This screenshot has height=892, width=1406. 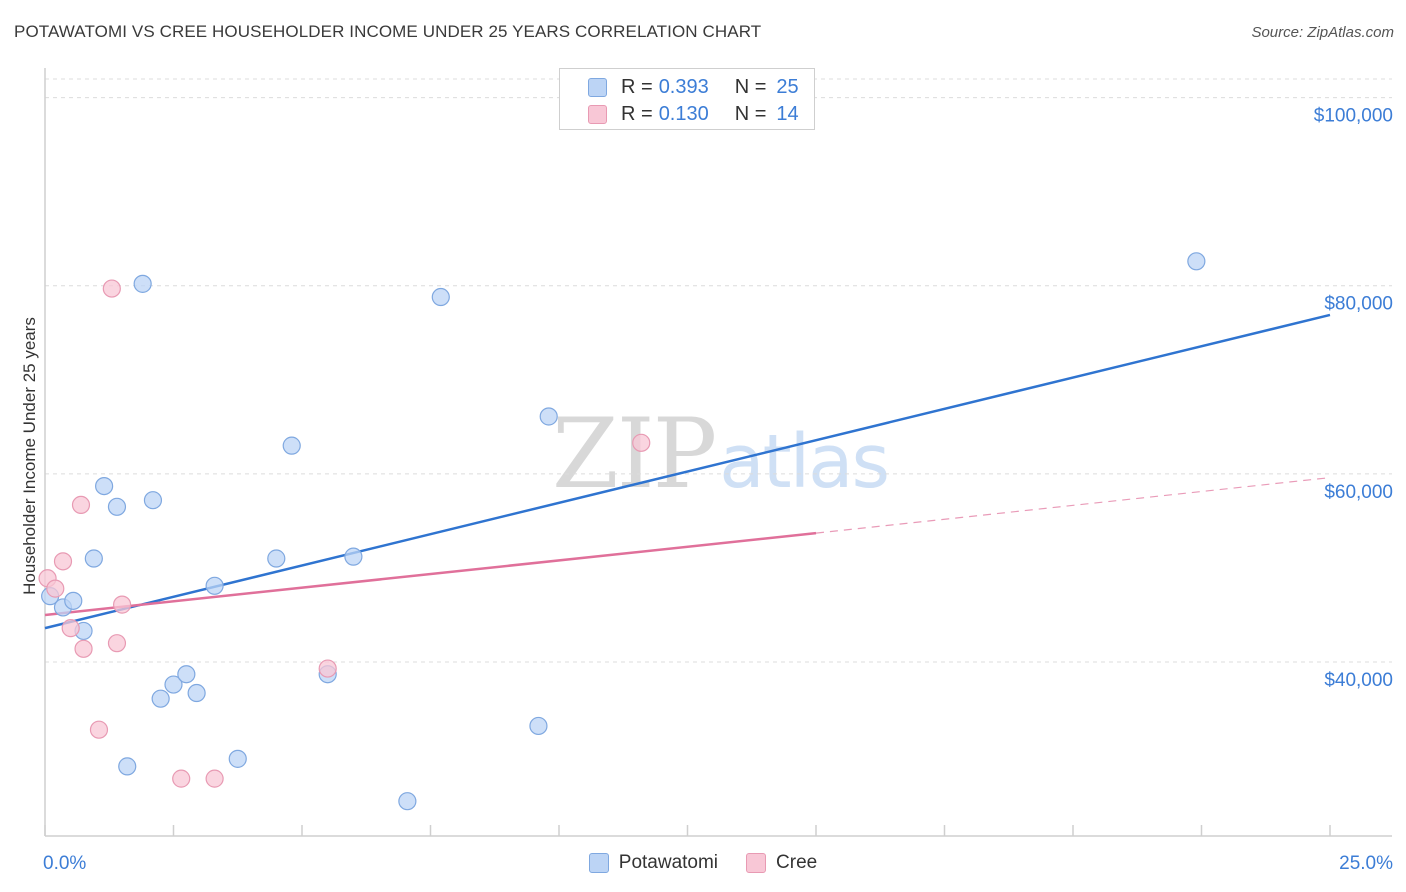 What do you see at coordinates (634, 454) in the screenshot?
I see `watermark-zip: ZIP` at bounding box center [634, 454].